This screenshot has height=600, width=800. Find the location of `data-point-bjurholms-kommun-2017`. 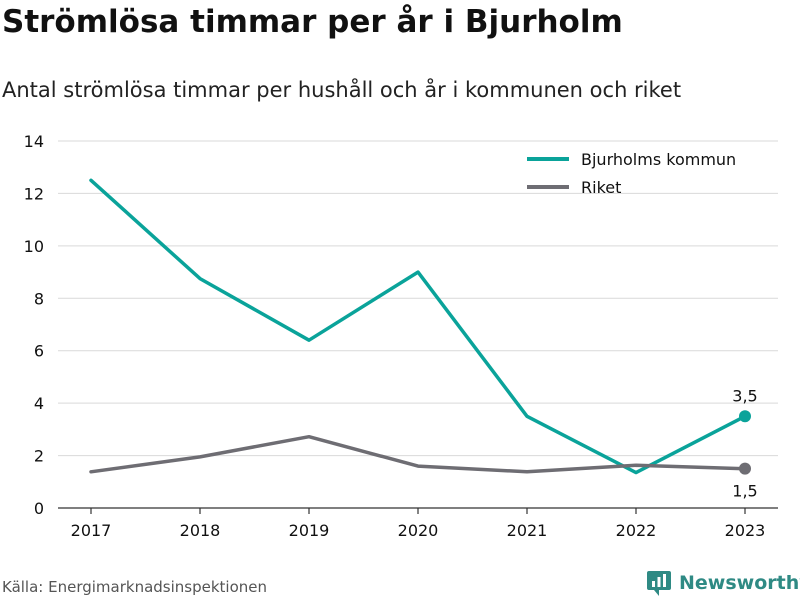

data-point-bjurholms-kommun-2017 is located at coordinates (91, 180).